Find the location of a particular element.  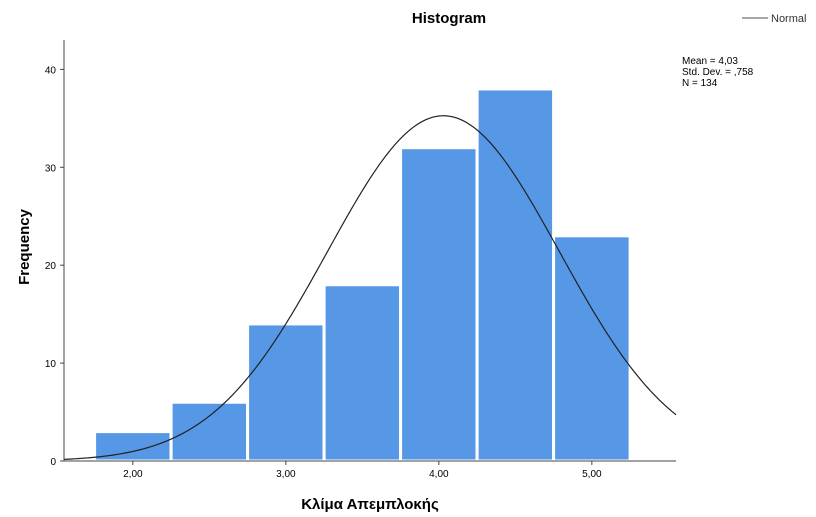

y-tick-label: 20 is located at coordinates (51, 266).